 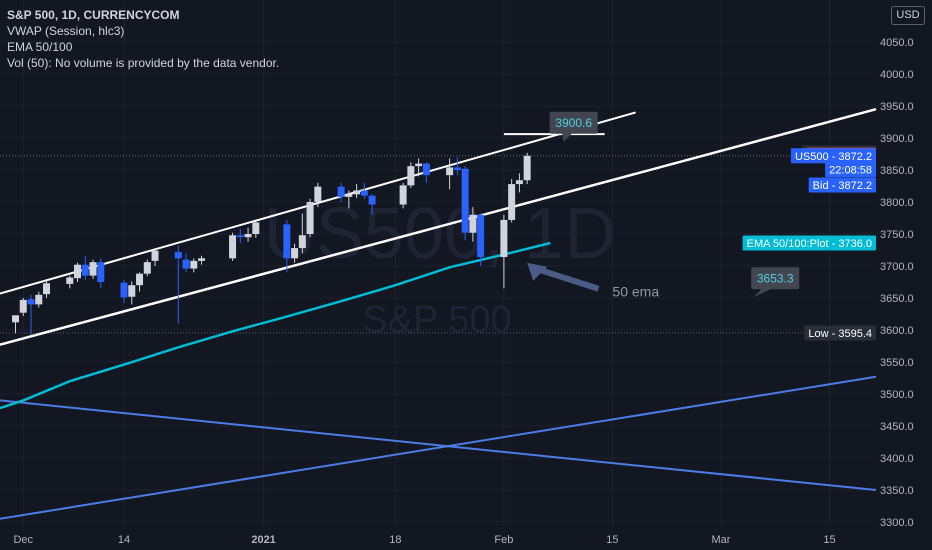 I want to click on legend-title: S&P 500, 1D, CURRENCYCOM, so click(x=93, y=15).